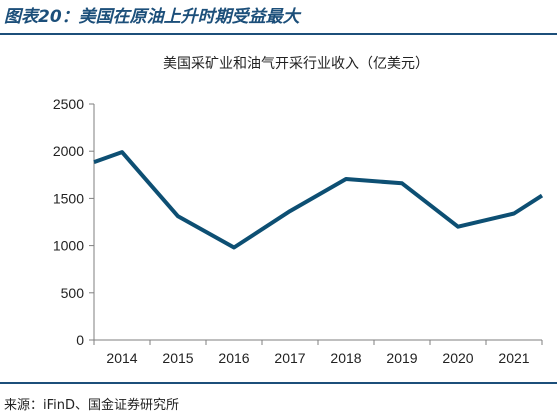  What do you see at coordinates (233, 358) in the screenshot?
I see `x-tick-label: 2016` at bounding box center [233, 358].